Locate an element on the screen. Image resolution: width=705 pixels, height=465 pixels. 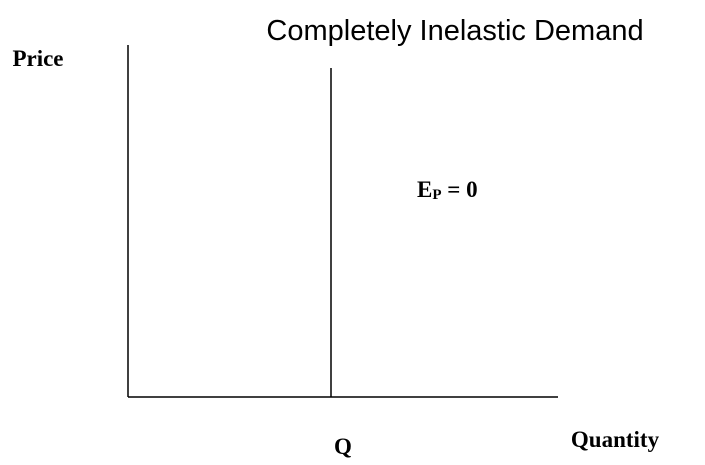
elasticity-symbol: E is located at coordinates (424, 189).